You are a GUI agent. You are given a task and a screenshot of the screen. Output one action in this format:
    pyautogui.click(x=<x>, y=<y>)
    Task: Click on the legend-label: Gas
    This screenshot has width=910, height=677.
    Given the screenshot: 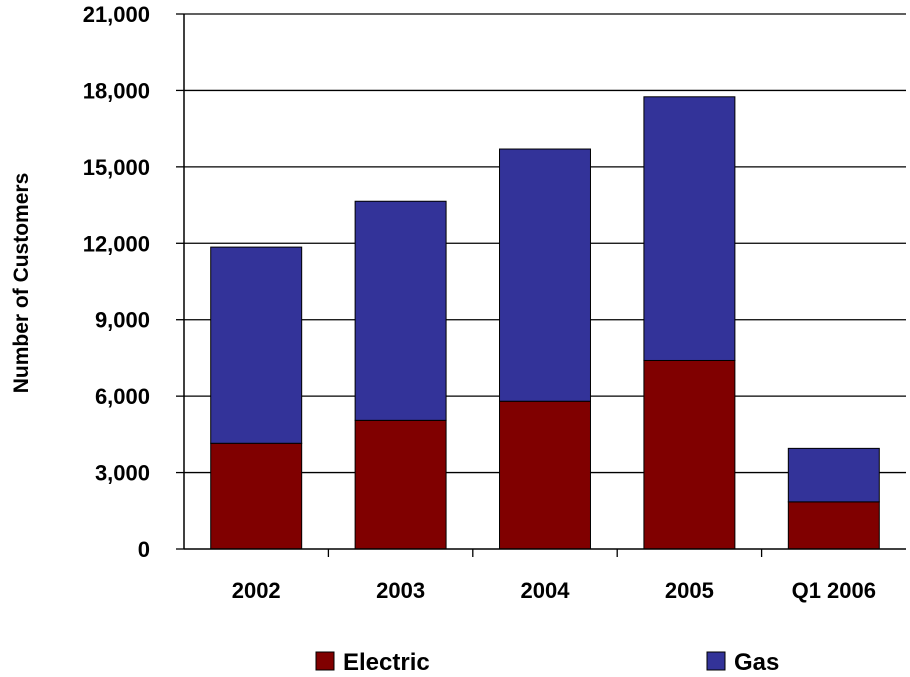 What is the action you would take?
    pyautogui.click(x=756, y=662)
    